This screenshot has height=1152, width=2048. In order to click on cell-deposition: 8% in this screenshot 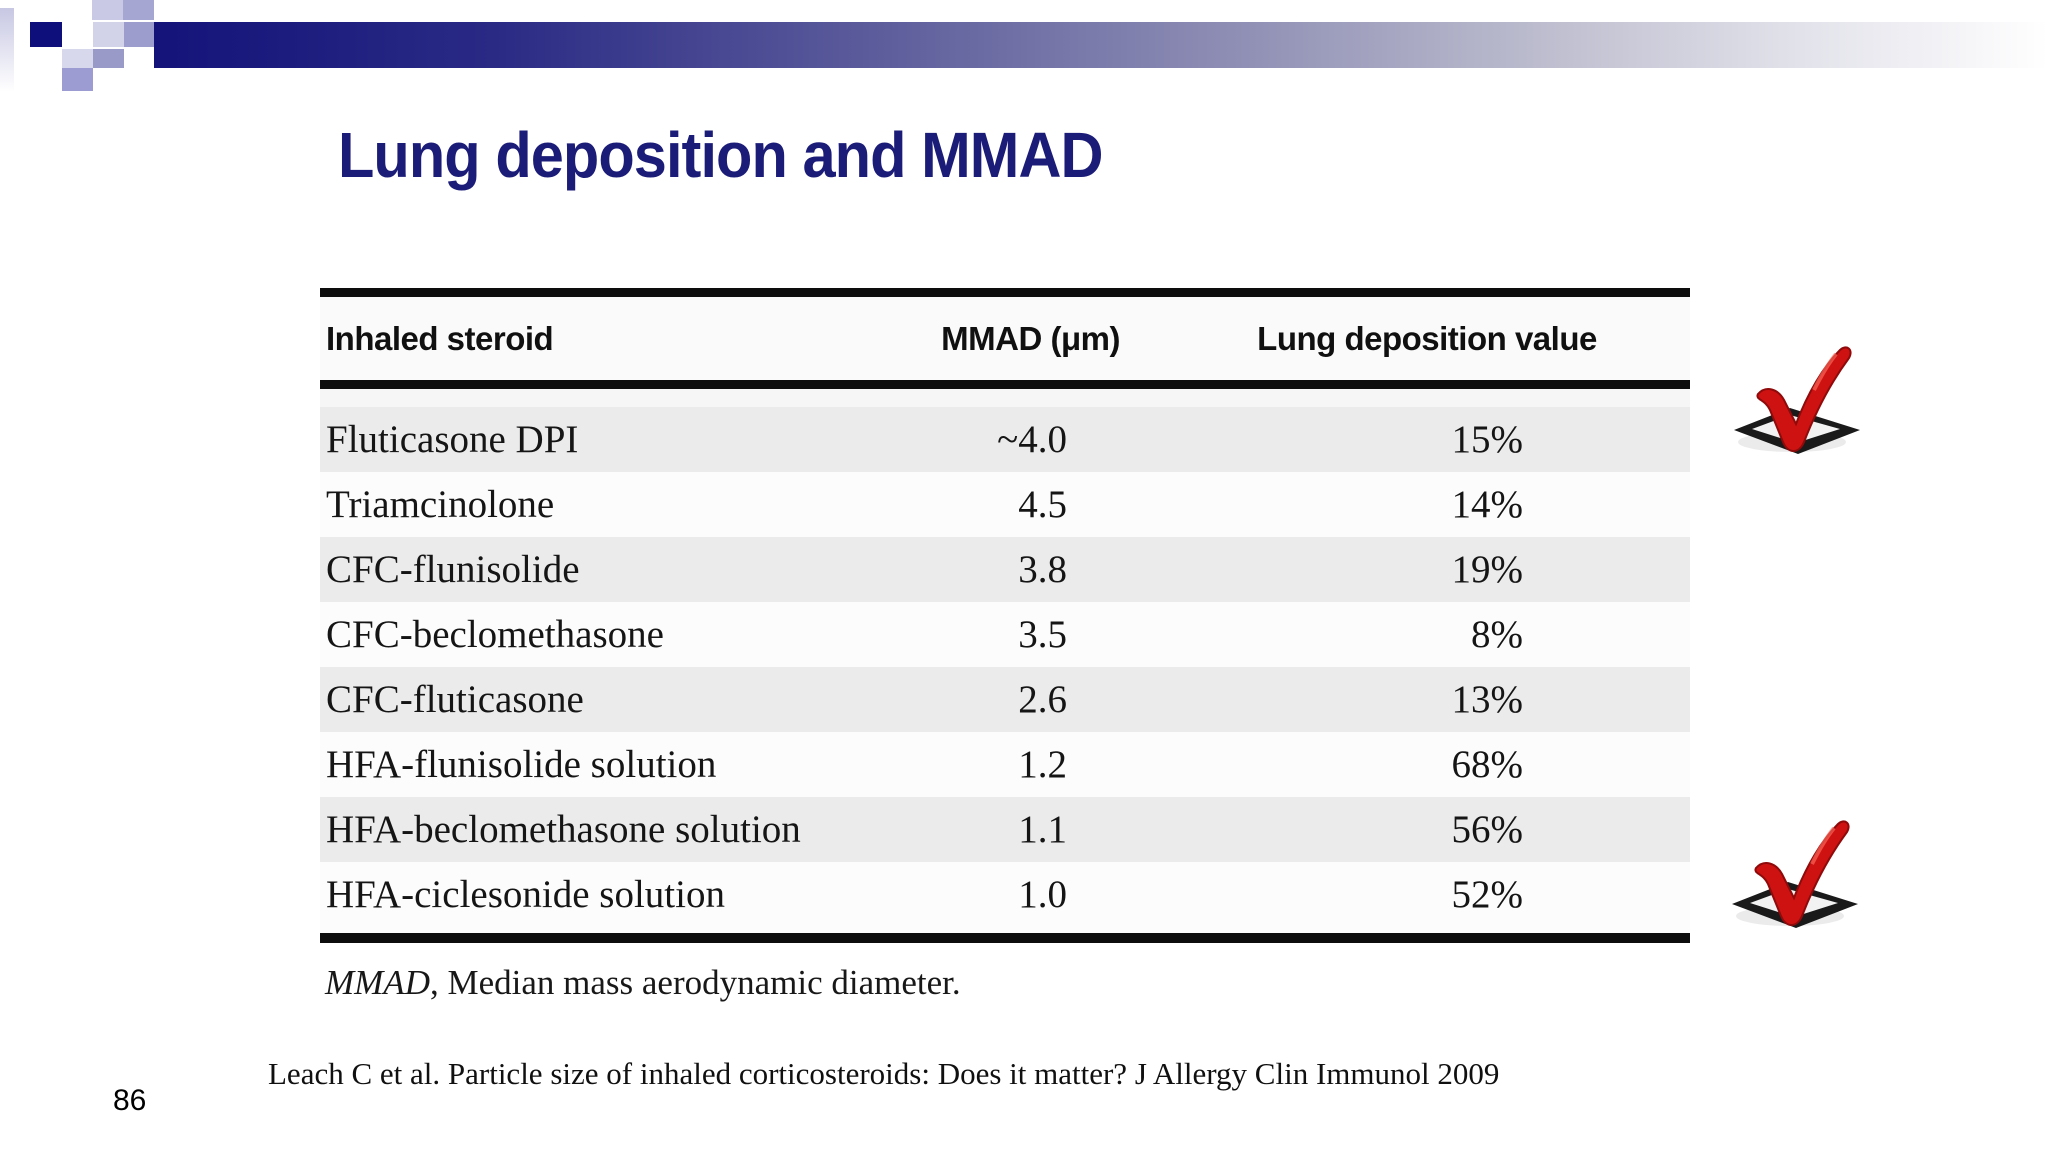, I will do `click(1497, 634)`.